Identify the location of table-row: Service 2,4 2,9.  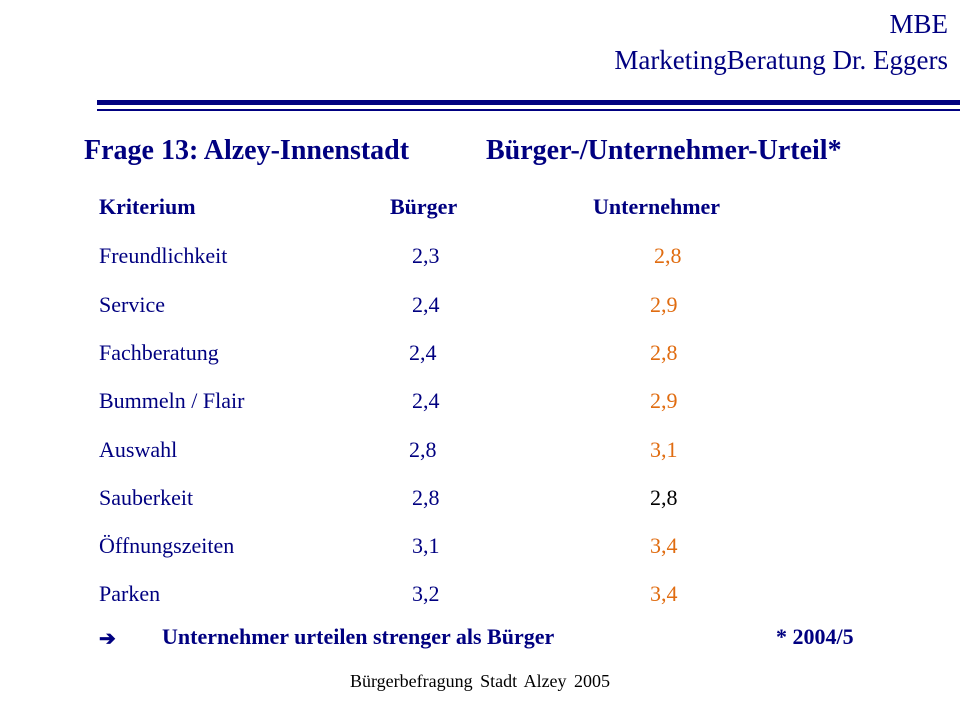
(480, 307).